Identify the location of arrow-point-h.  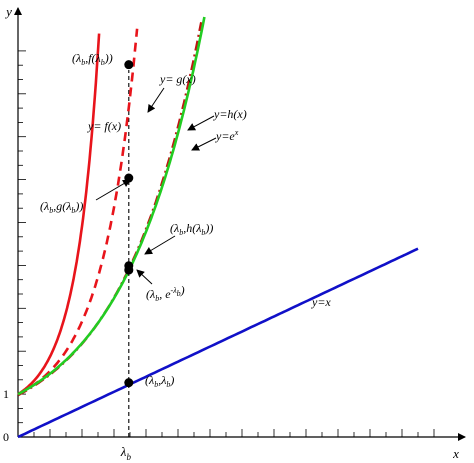
(160, 245).